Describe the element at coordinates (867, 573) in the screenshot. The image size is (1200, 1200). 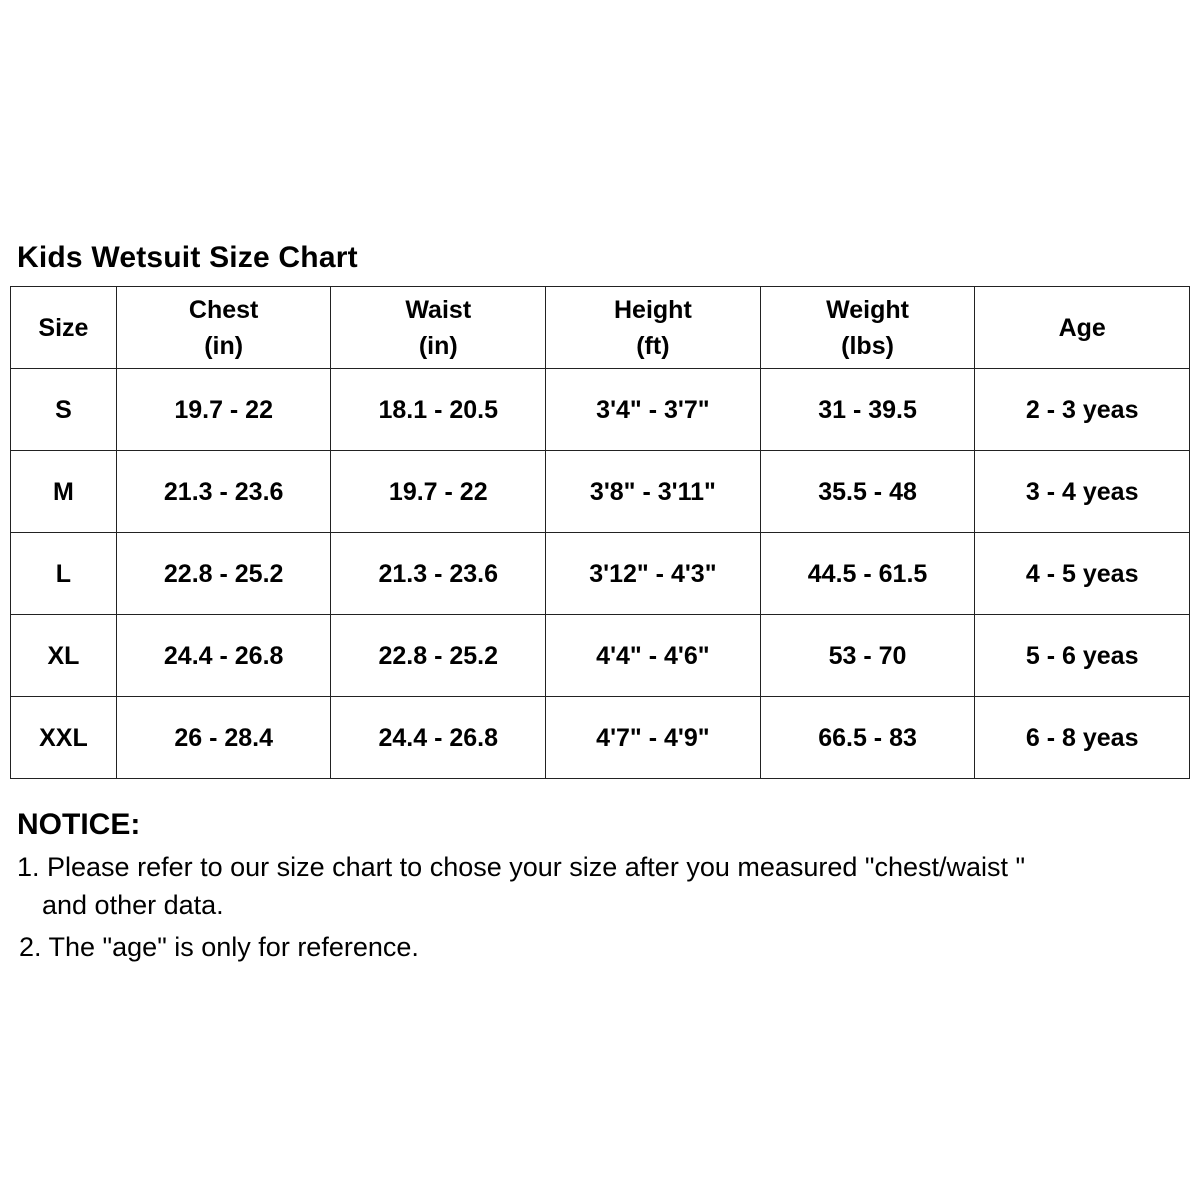
I see `table-cell: 44.5 - 61.5` at that location.